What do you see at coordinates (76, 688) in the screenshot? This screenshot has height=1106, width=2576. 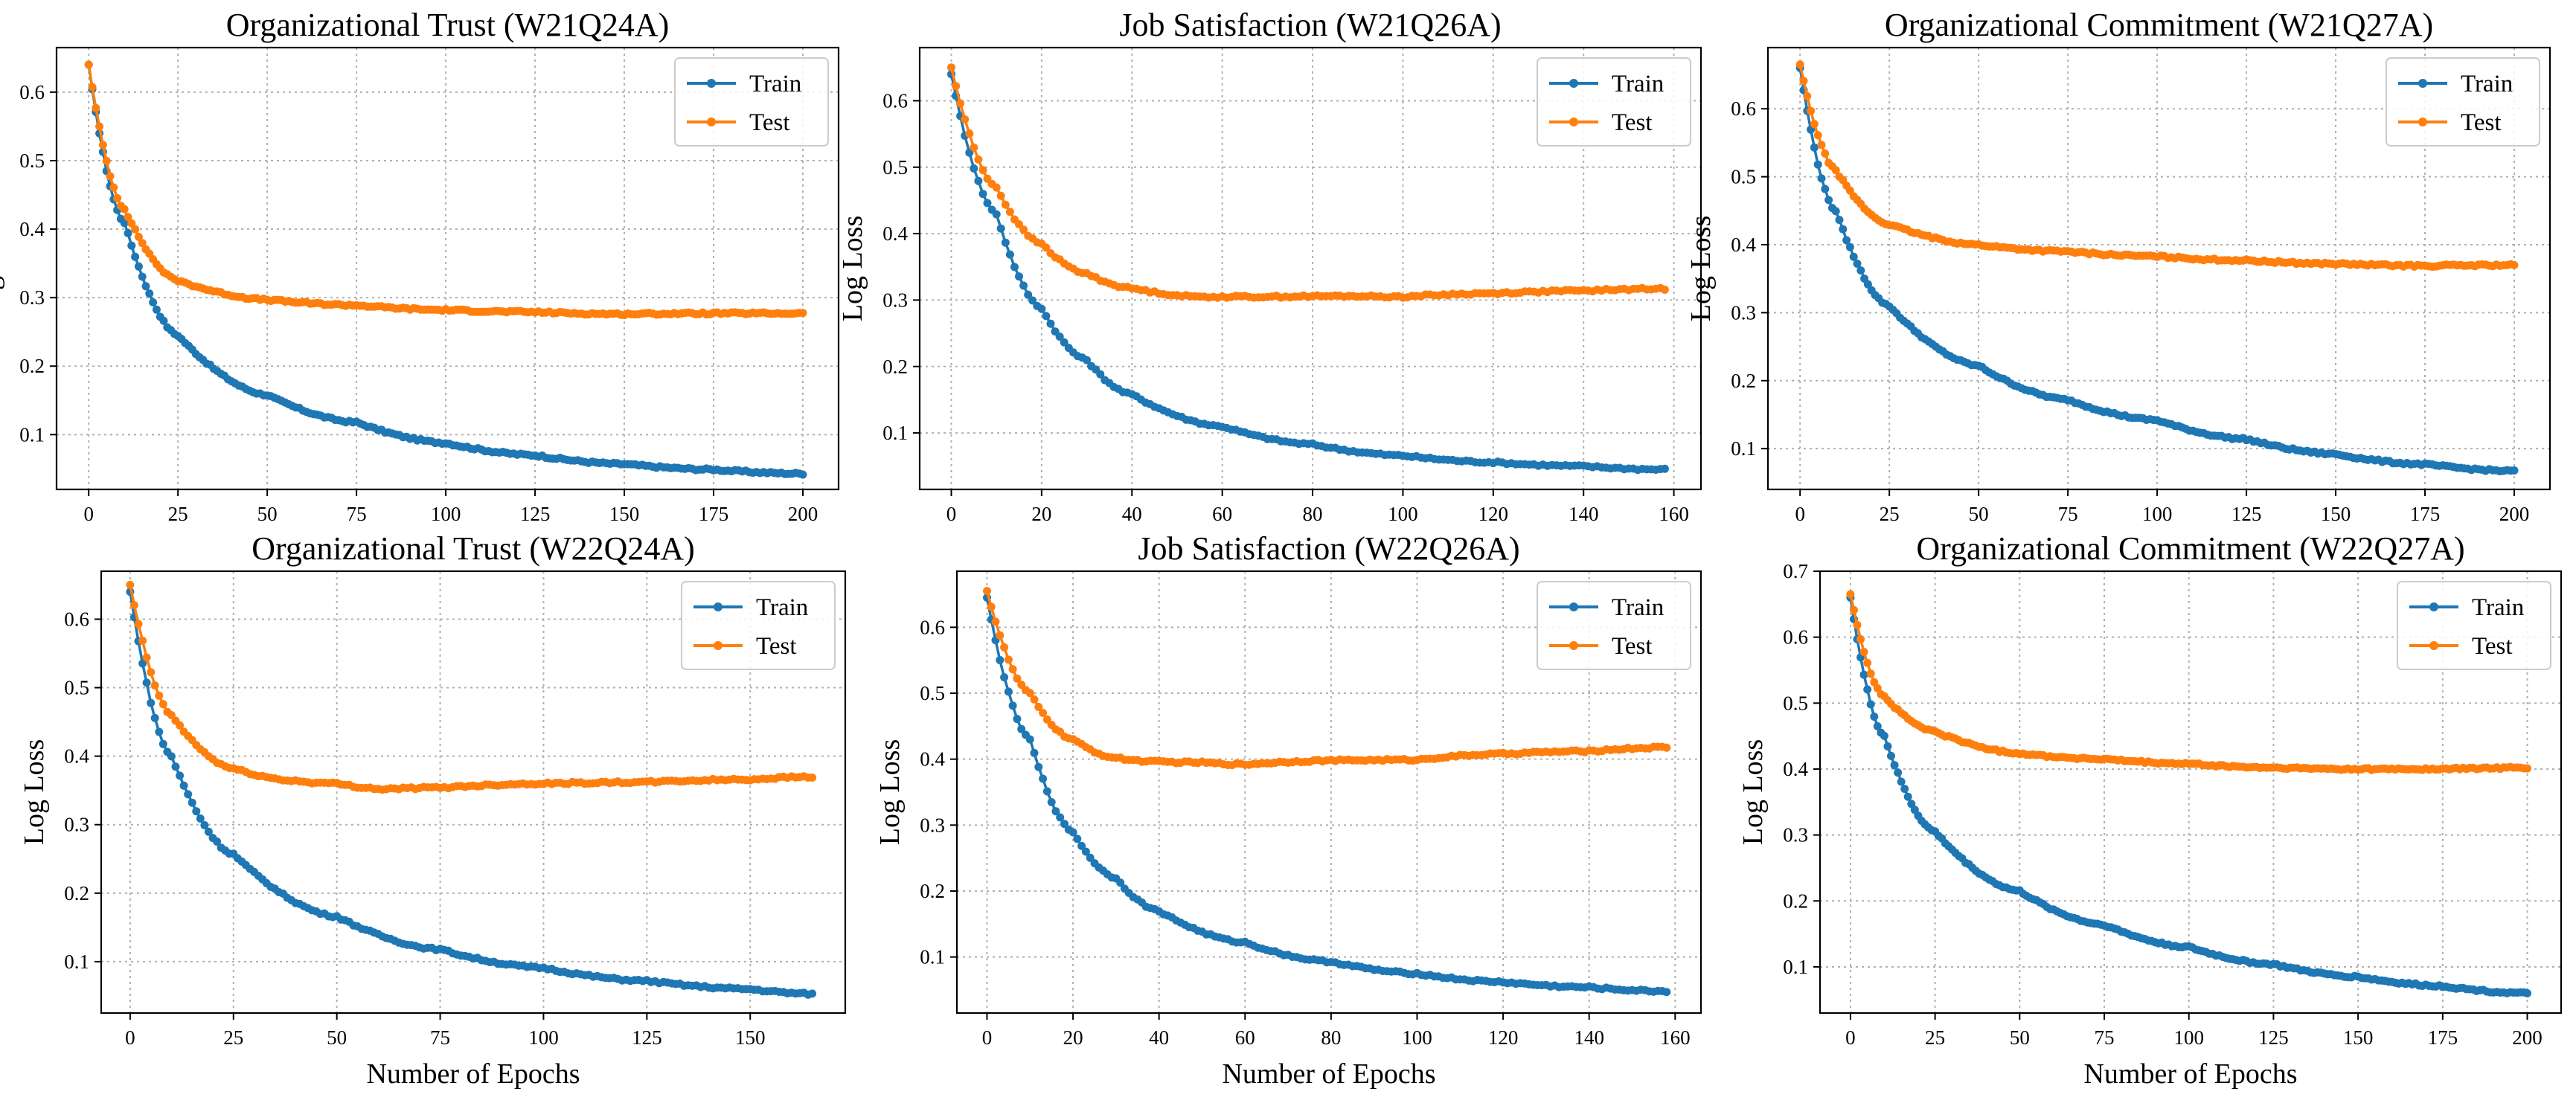 I see `y-tick-label: 0.5` at bounding box center [76, 688].